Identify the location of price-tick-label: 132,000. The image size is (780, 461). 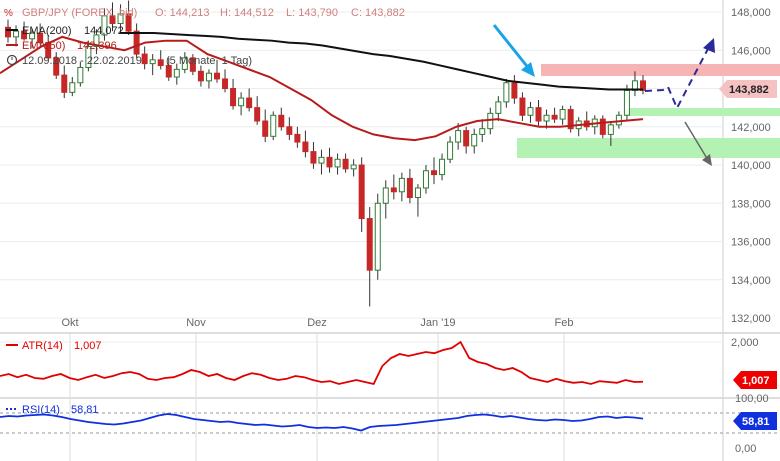
(751, 319).